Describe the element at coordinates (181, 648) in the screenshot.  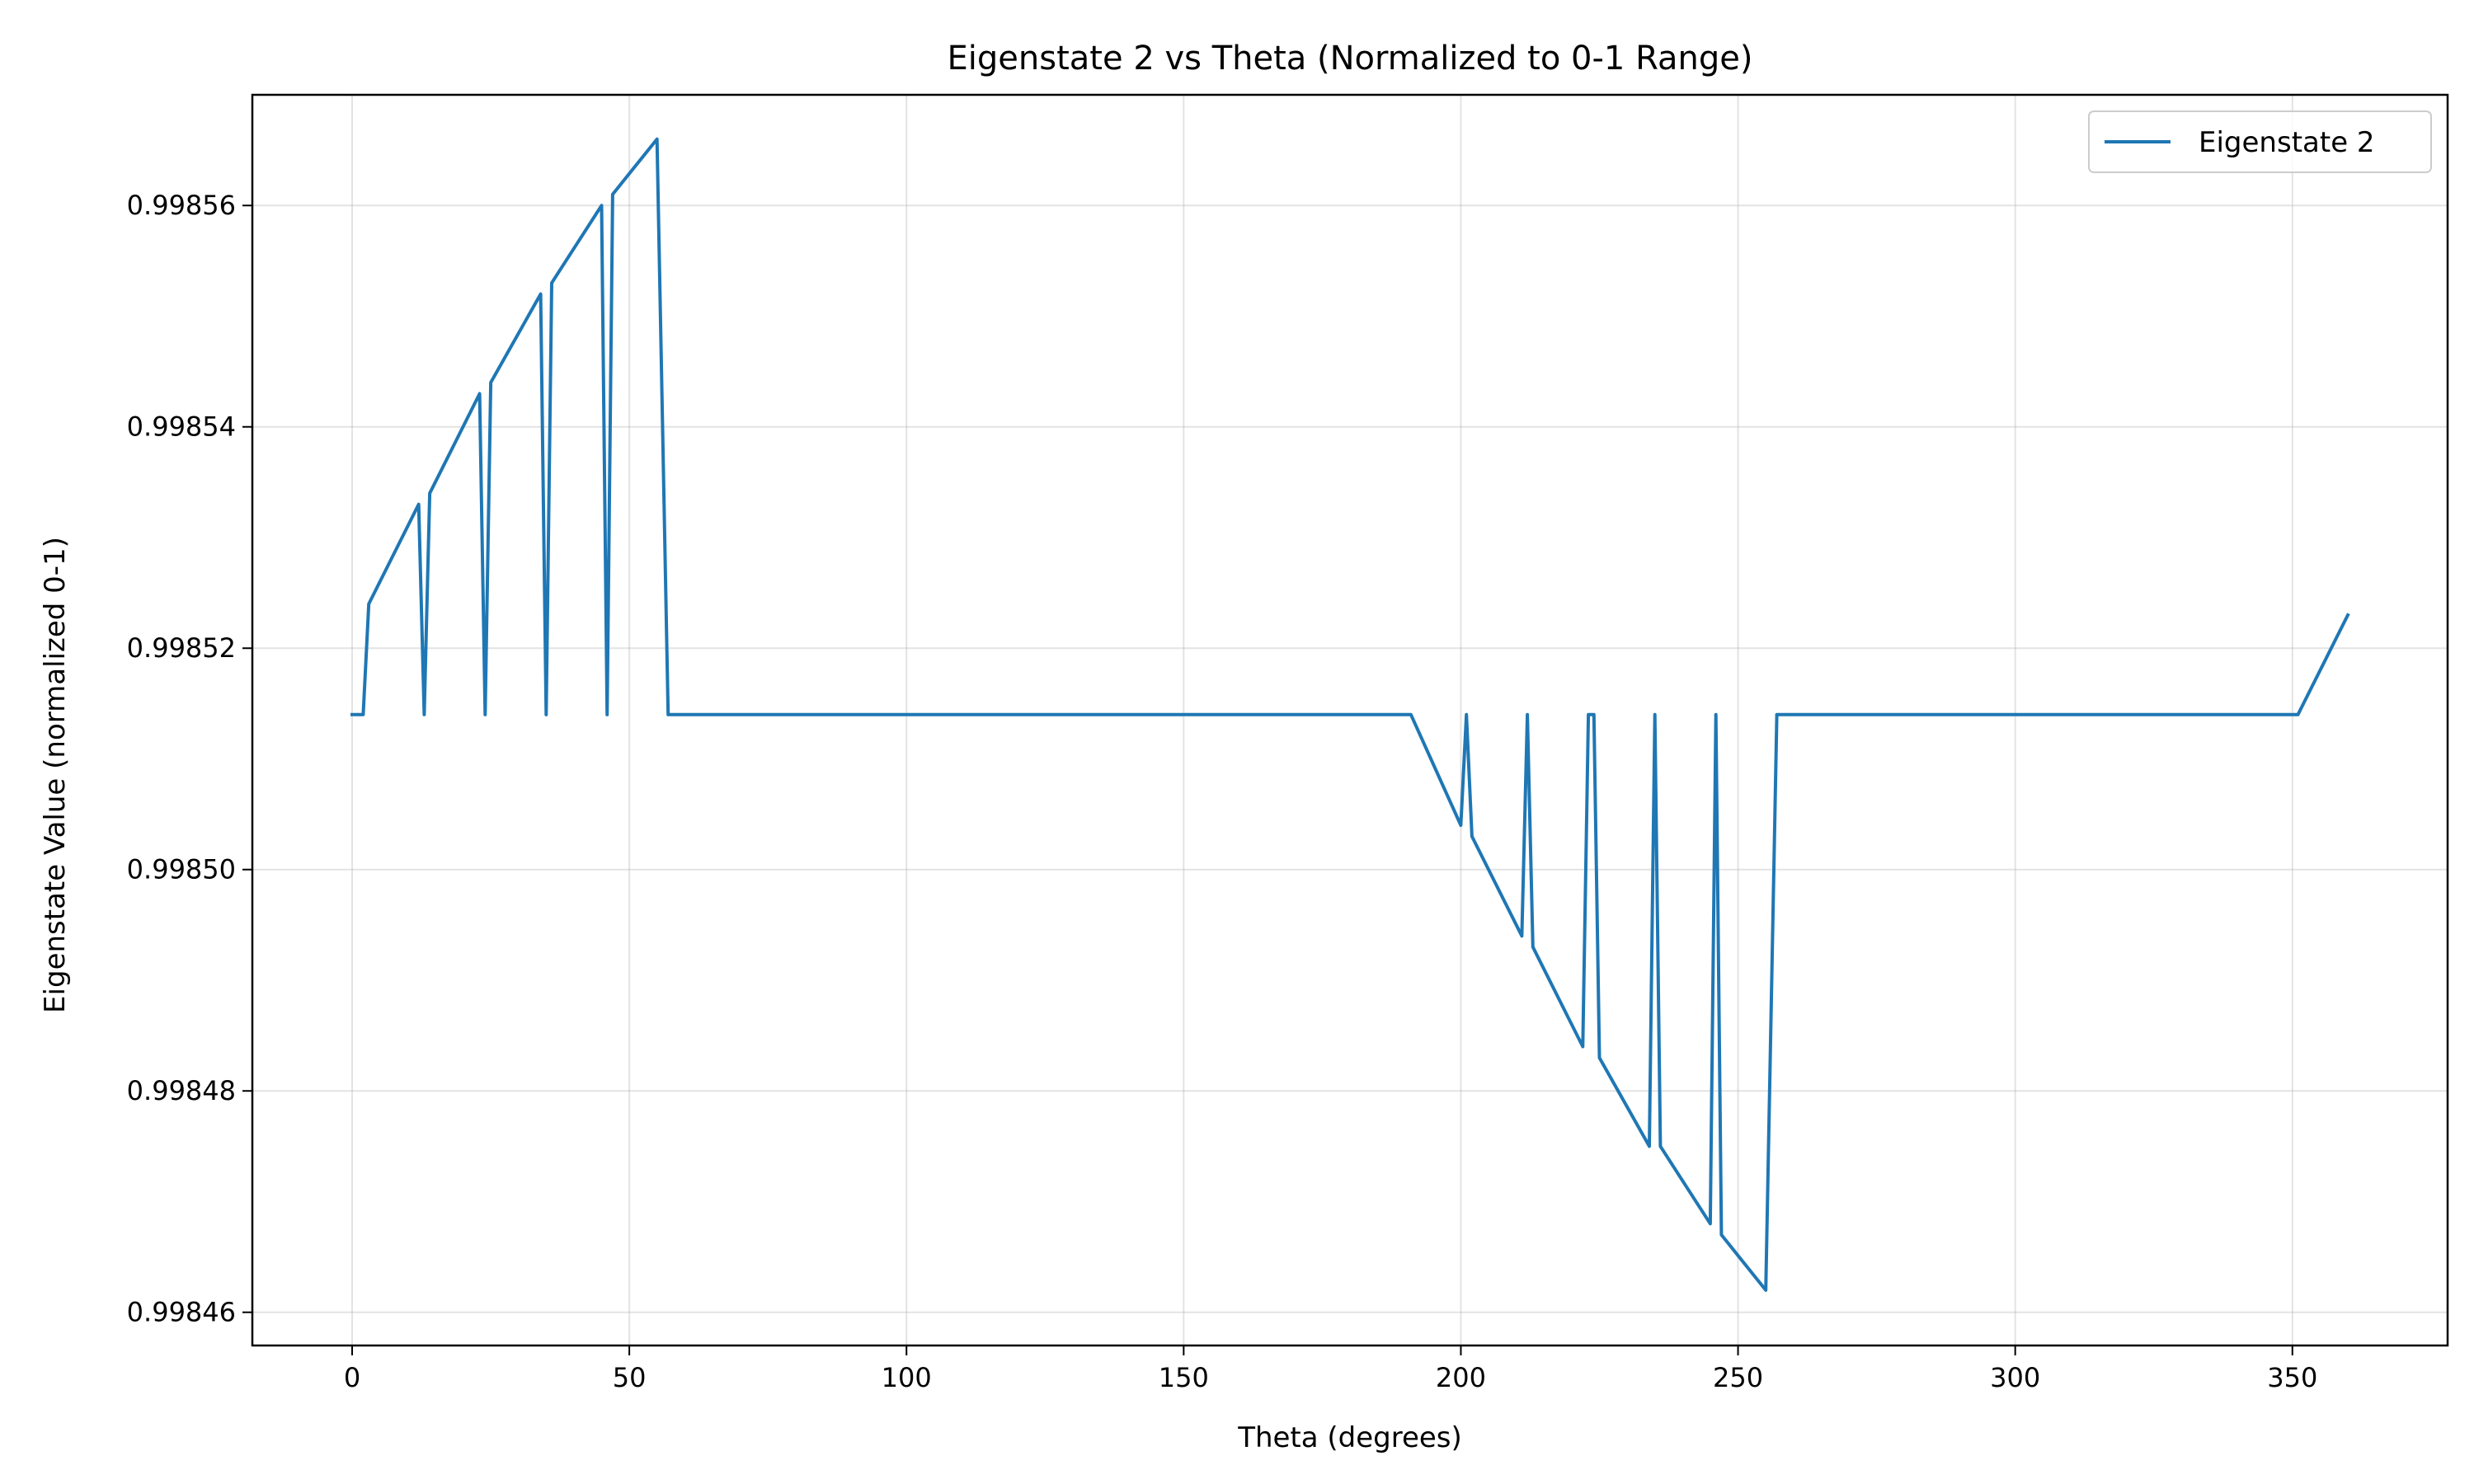
I see `y-tick-label: 0.99852` at that location.